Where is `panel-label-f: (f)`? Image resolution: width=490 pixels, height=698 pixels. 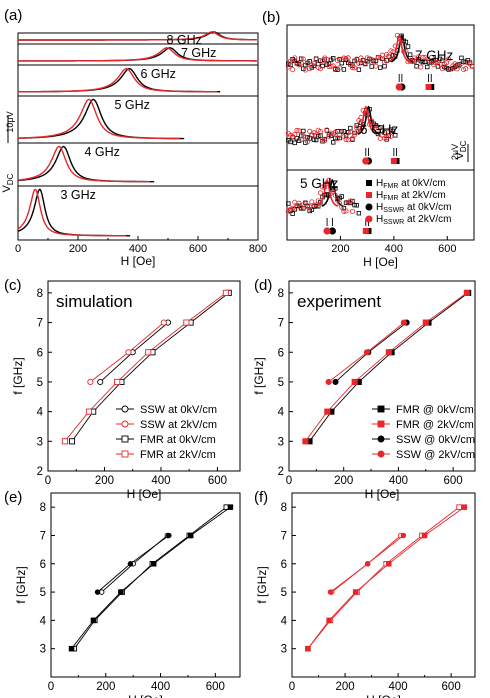 panel-label-f: (f) is located at coordinates (261, 497).